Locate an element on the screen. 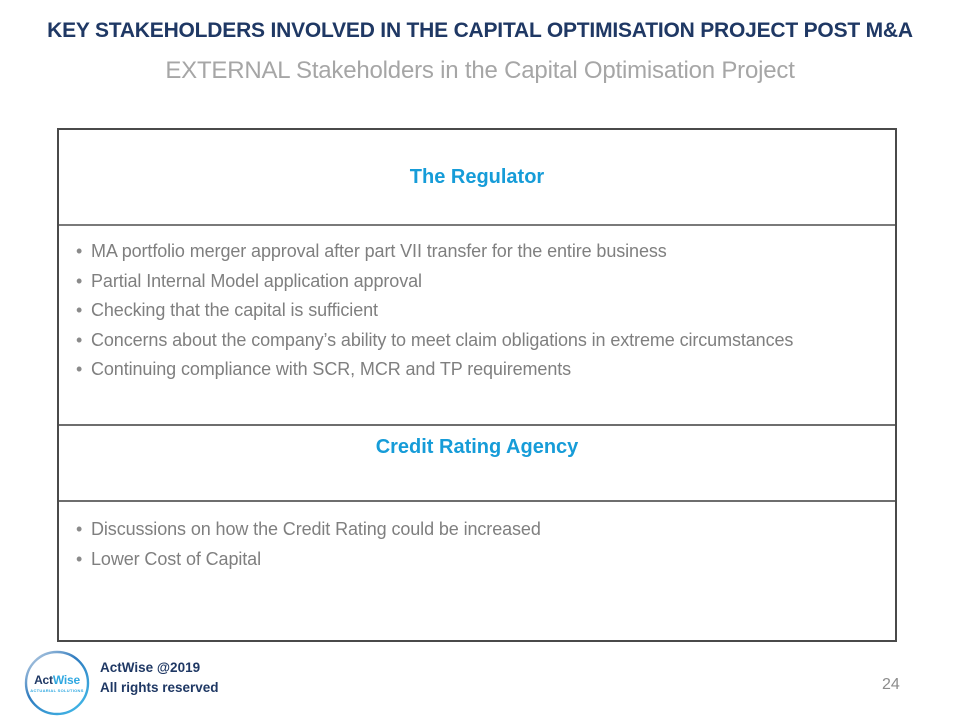 This screenshot has width=960, height=720. logo-subtext: ACTUARIAL SOLUTIONS is located at coordinates (57, 690).